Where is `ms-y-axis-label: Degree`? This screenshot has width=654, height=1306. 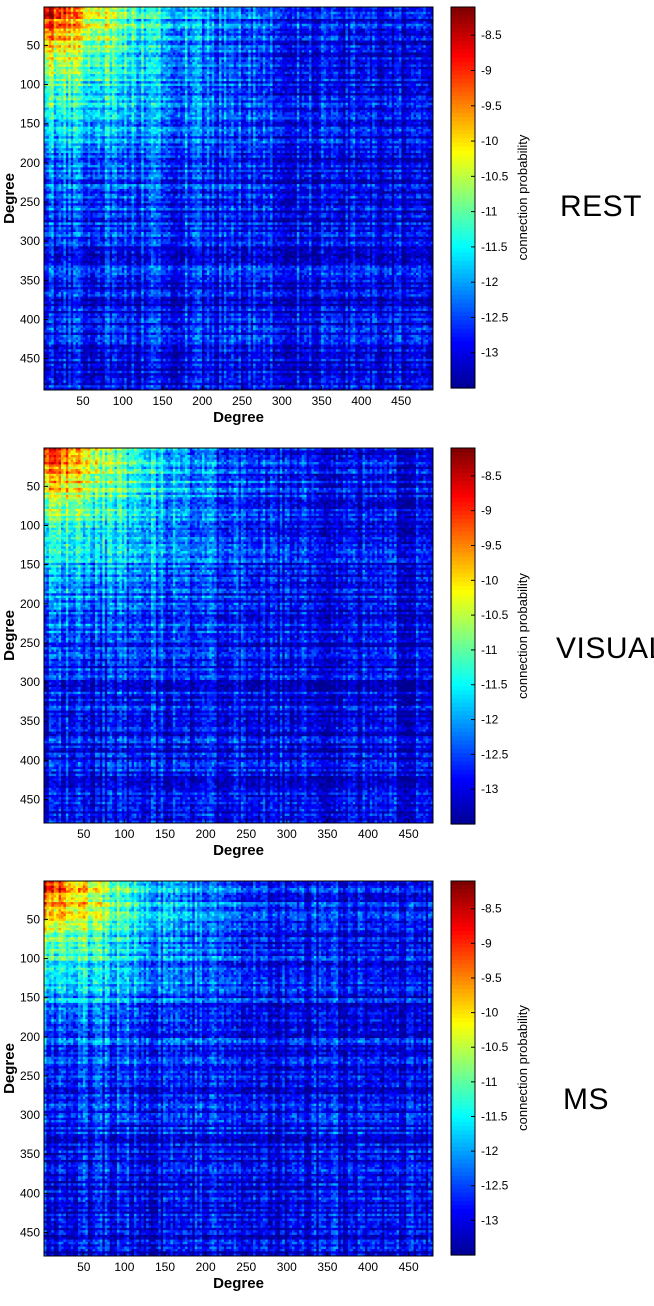 ms-y-axis-label: Degree is located at coordinates (9, 1068).